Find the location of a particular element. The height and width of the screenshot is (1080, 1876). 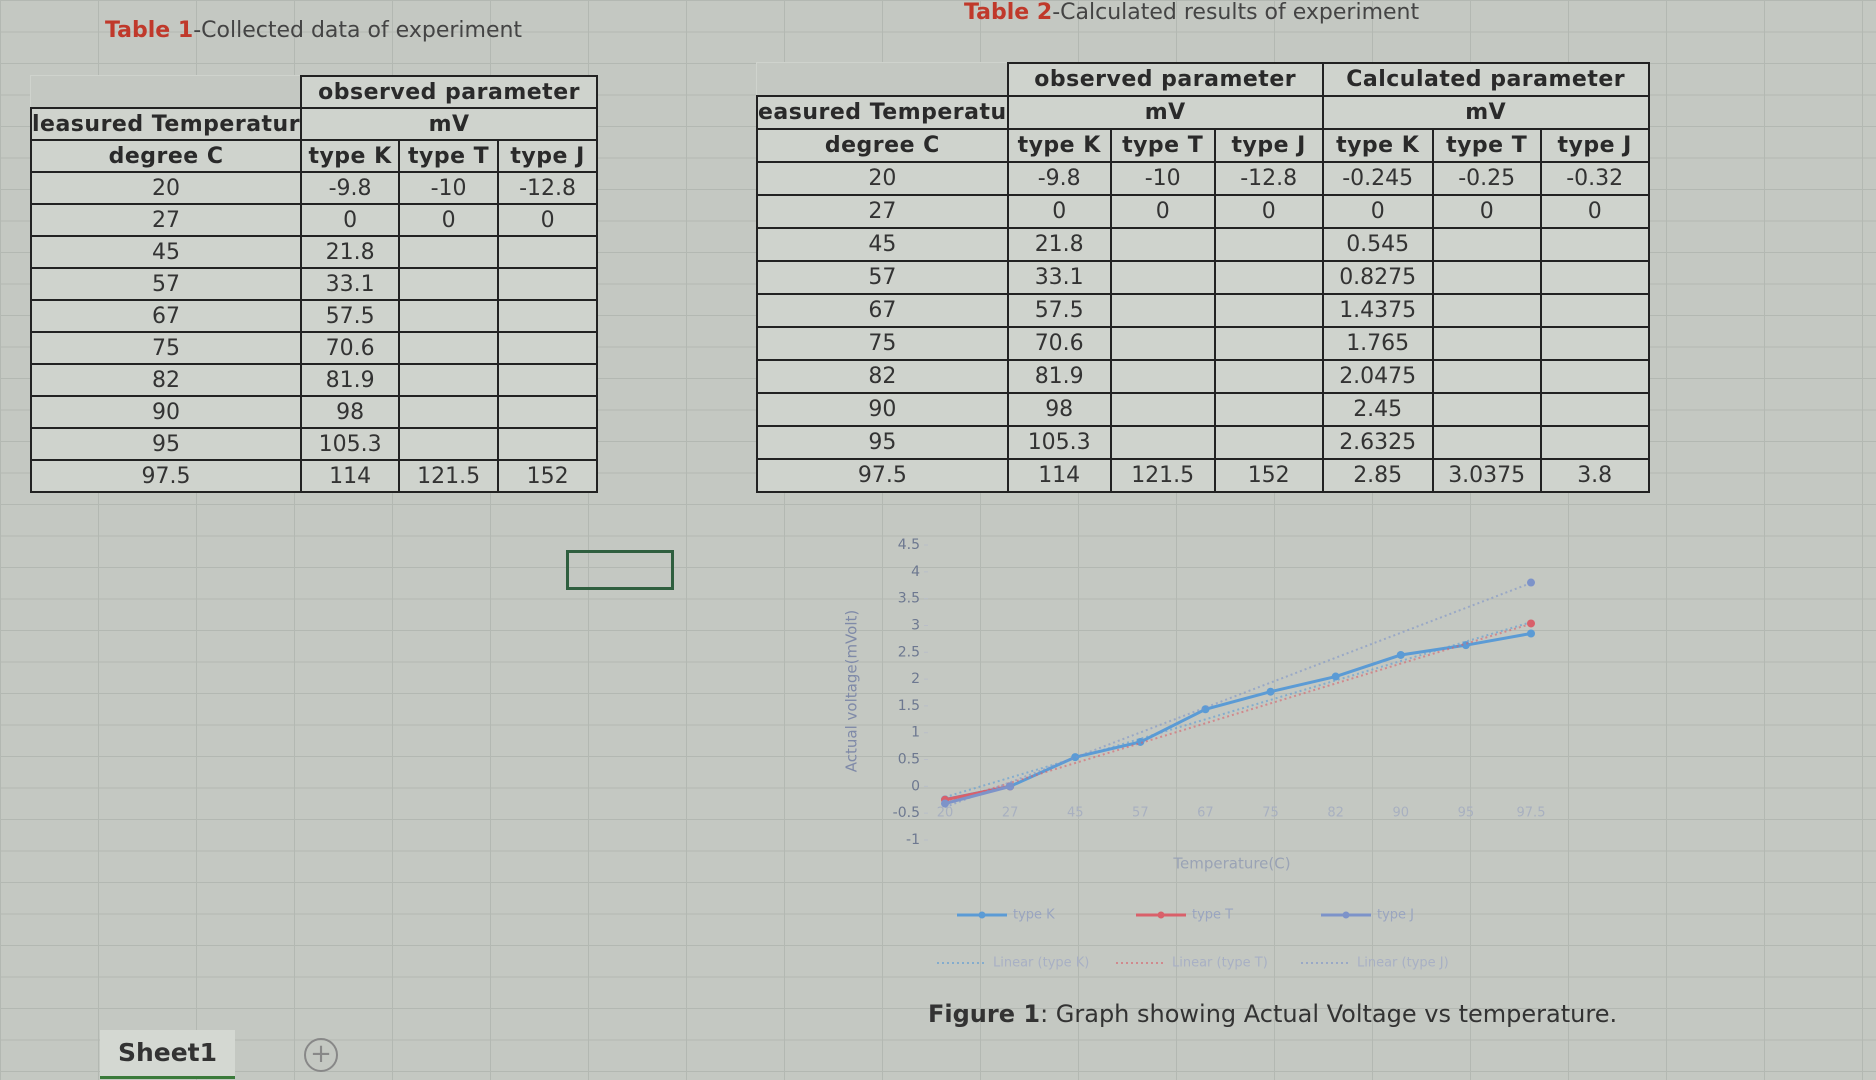

sheet-tab: Sheet1 is located at coordinates (167, 1054).